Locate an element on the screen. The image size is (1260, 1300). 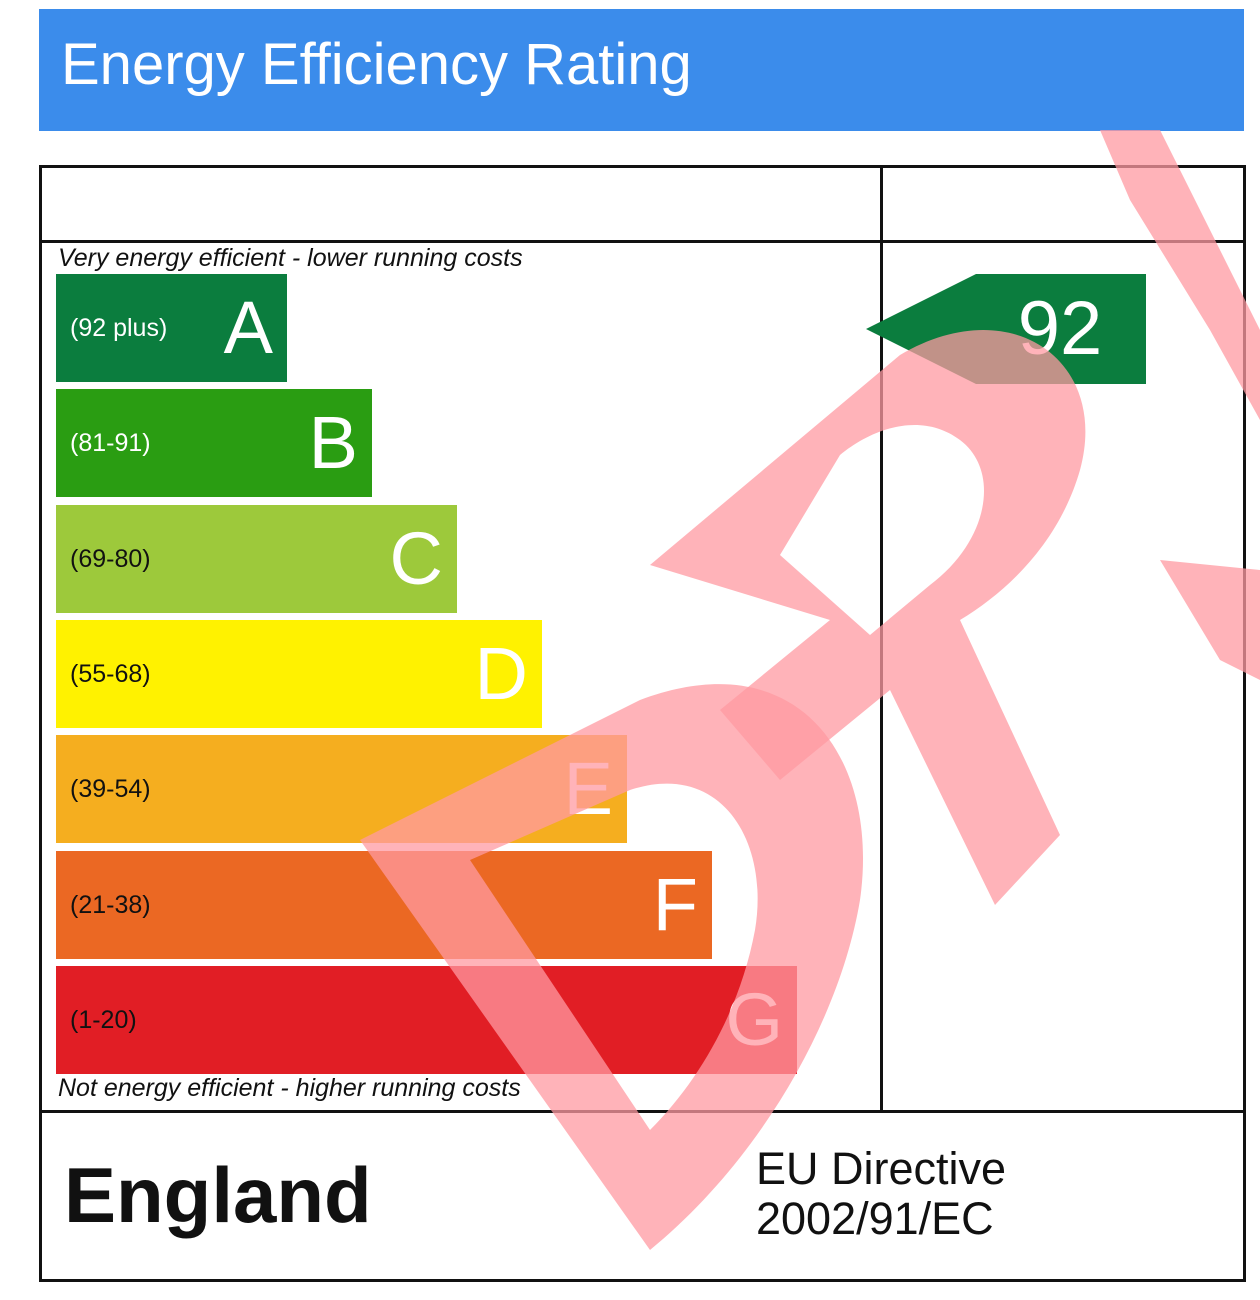
directive-line-2: 2002/91/EC is located at coordinates (875, 1218).